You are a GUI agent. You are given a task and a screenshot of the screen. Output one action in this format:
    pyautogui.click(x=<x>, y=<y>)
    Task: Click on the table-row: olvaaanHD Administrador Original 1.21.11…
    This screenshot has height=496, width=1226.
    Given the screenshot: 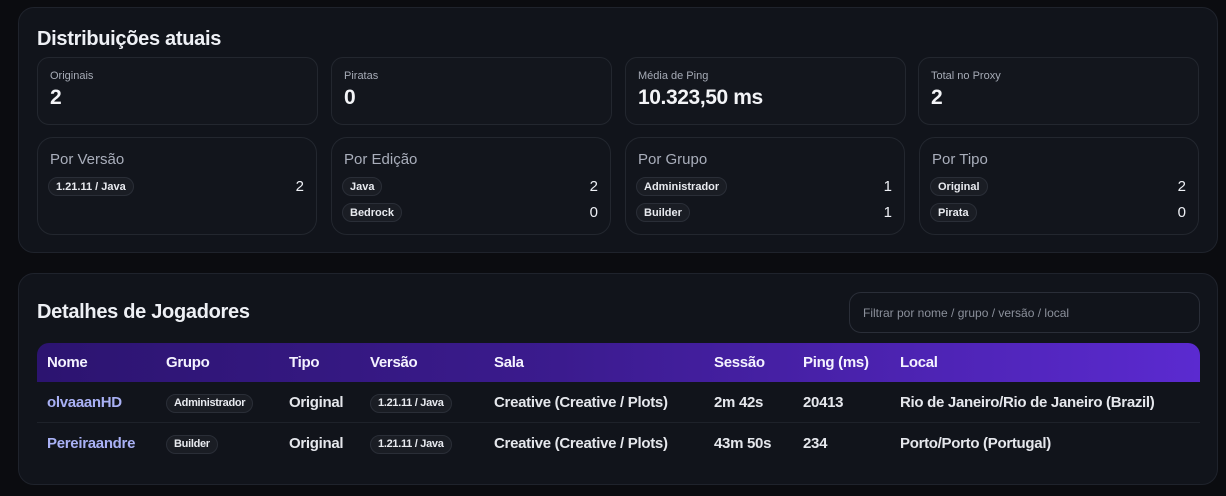 What is the action you would take?
    pyautogui.click(x=618, y=402)
    